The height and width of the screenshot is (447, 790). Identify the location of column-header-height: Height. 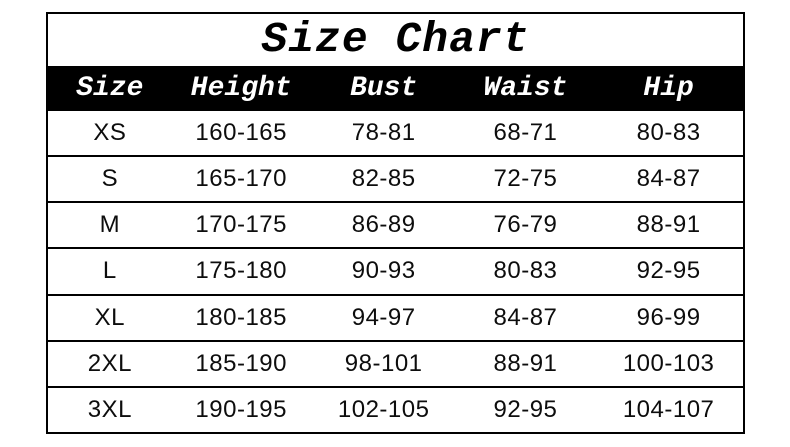
(241, 88).